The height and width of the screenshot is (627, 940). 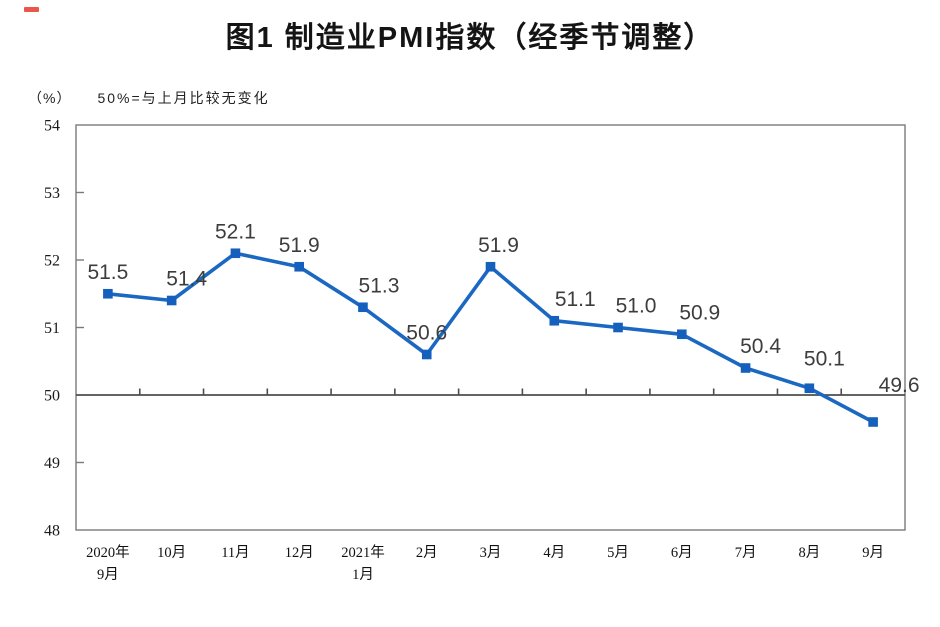 I want to click on y-axis-tick-label: 50, so click(x=52, y=396).